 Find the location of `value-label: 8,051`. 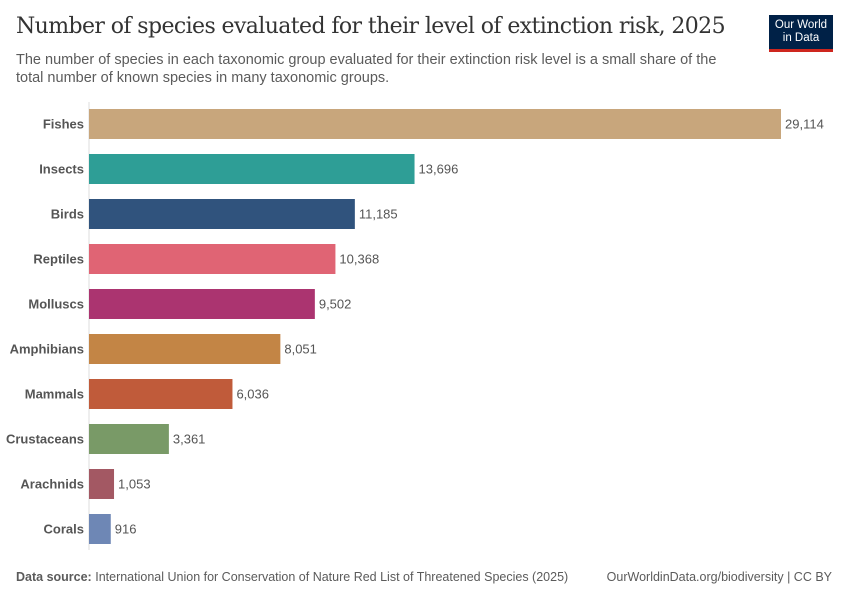

value-label: 8,051 is located at coordinates (300, 349).